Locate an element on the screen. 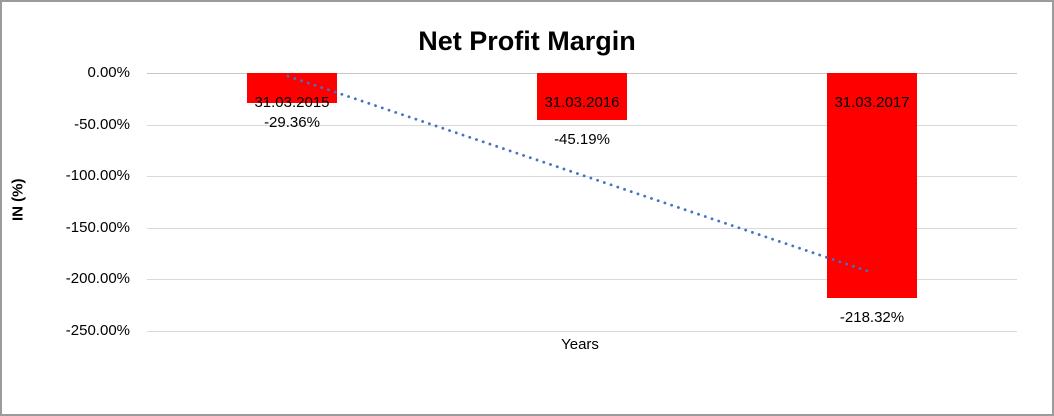  y-axis-tick-label: -150.00% is located at coordinates (97, 227).